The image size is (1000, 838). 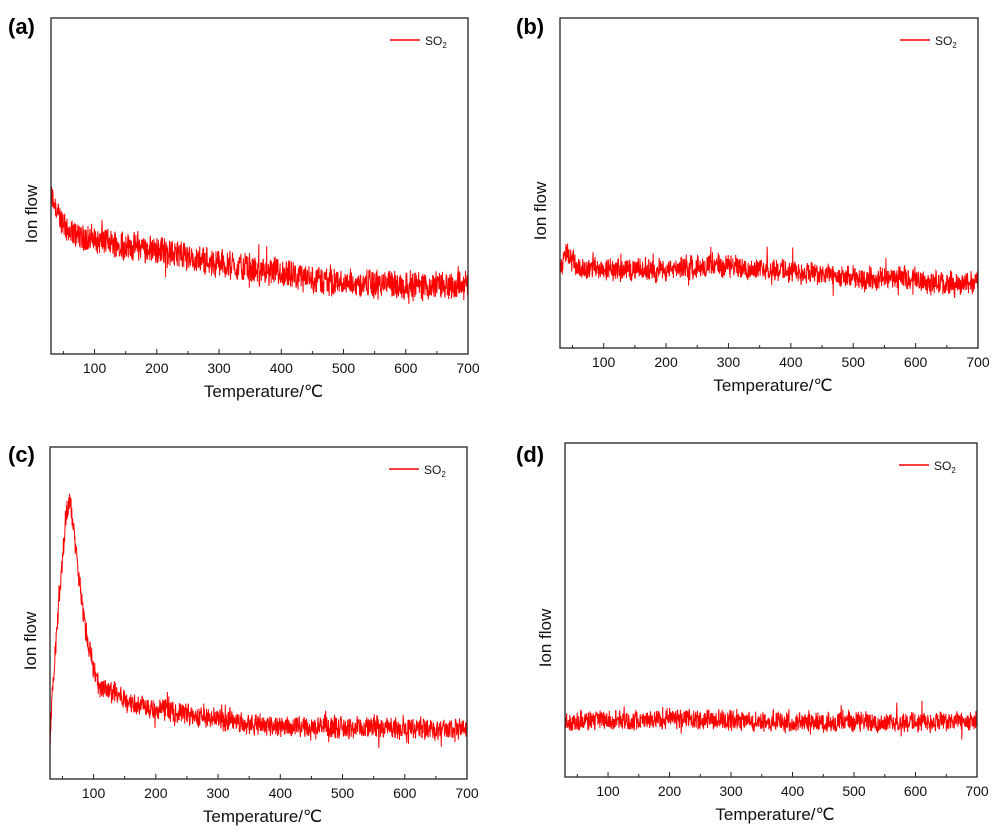 I want to click on panel-label: (b), so click(x=530, y=26).